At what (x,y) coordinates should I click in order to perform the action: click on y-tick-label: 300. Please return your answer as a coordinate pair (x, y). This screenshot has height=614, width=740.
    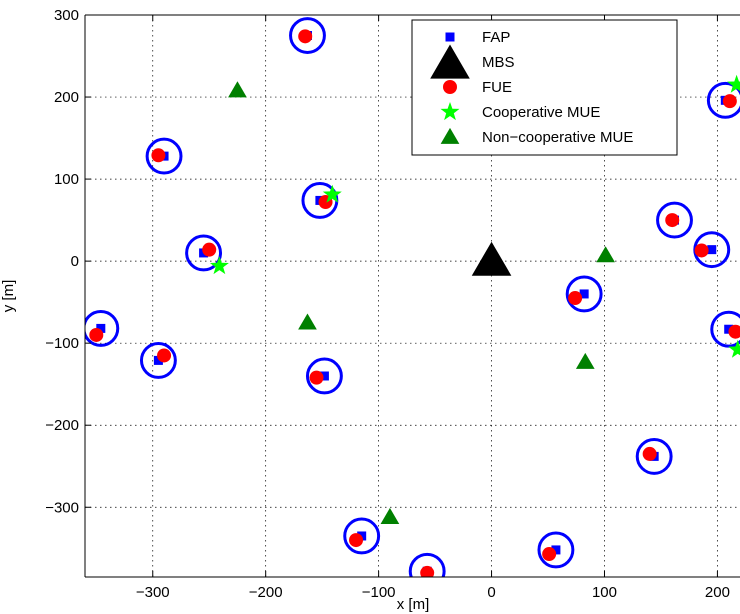
    Looking at the image, I should click on (66, 15).